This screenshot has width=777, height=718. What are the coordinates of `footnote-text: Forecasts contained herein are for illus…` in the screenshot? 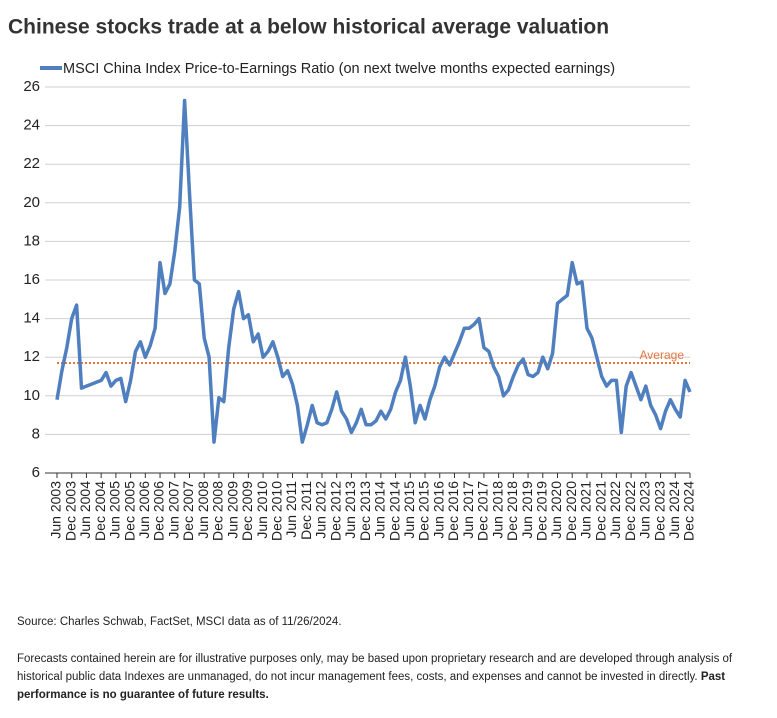 It's located at (375, 668).